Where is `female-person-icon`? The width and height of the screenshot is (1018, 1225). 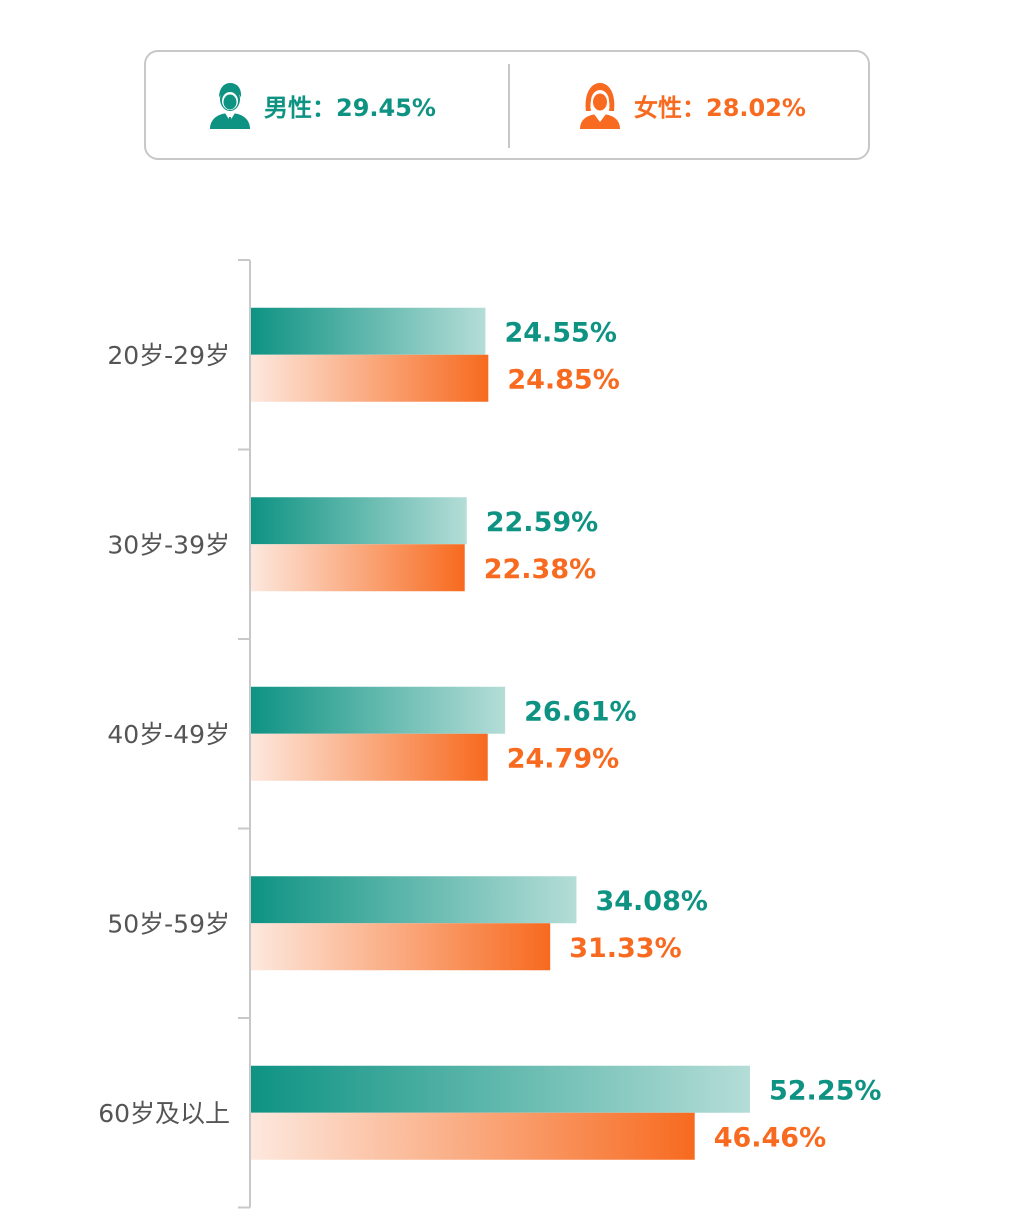
female-person-icon is located at coordinates (600, 105).